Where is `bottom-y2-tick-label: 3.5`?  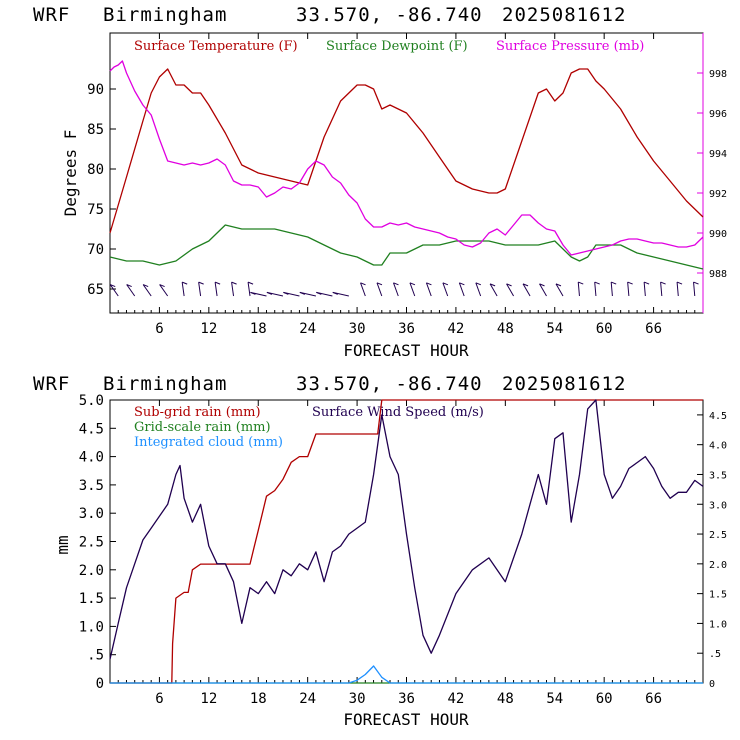 bottom-y2-tick-label: 3.5 is located at coordinates (718, 475).